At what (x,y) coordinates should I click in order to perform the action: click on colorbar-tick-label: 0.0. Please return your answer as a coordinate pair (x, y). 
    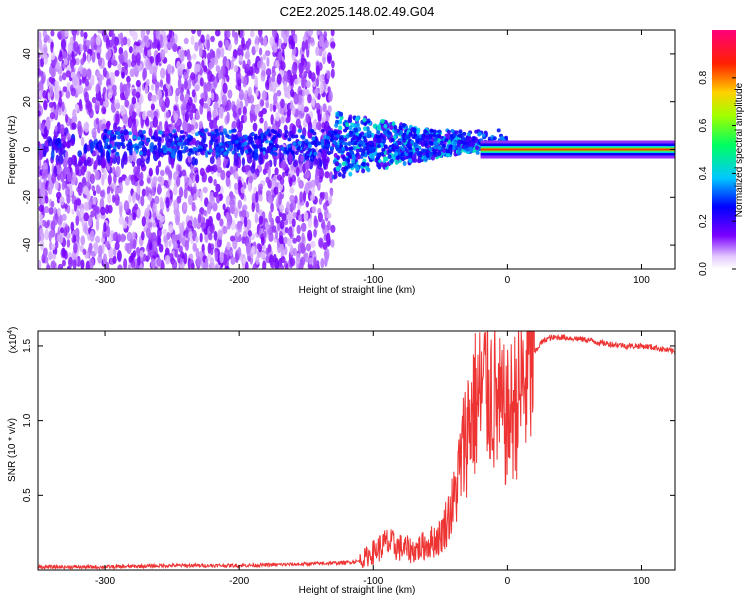
    Looking at the image, I should click on (703, 269).